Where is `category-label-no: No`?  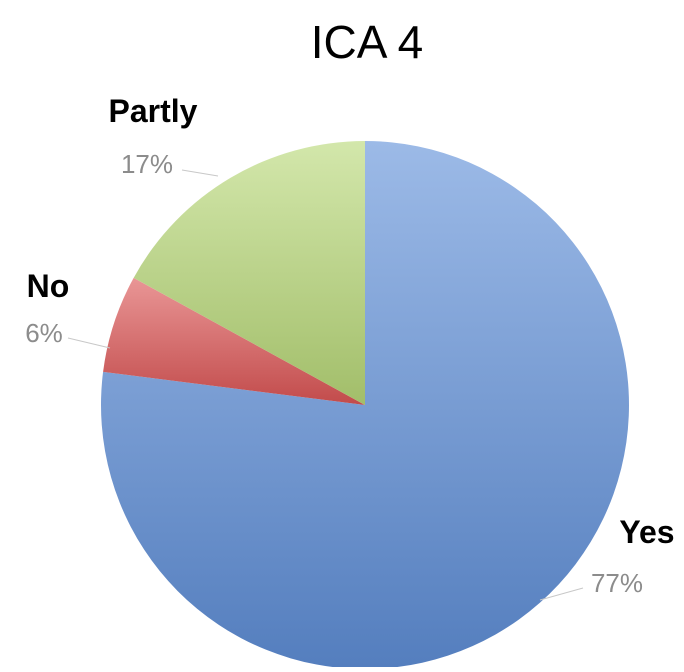 category-label-no: No is located at coordinates (48, 286).